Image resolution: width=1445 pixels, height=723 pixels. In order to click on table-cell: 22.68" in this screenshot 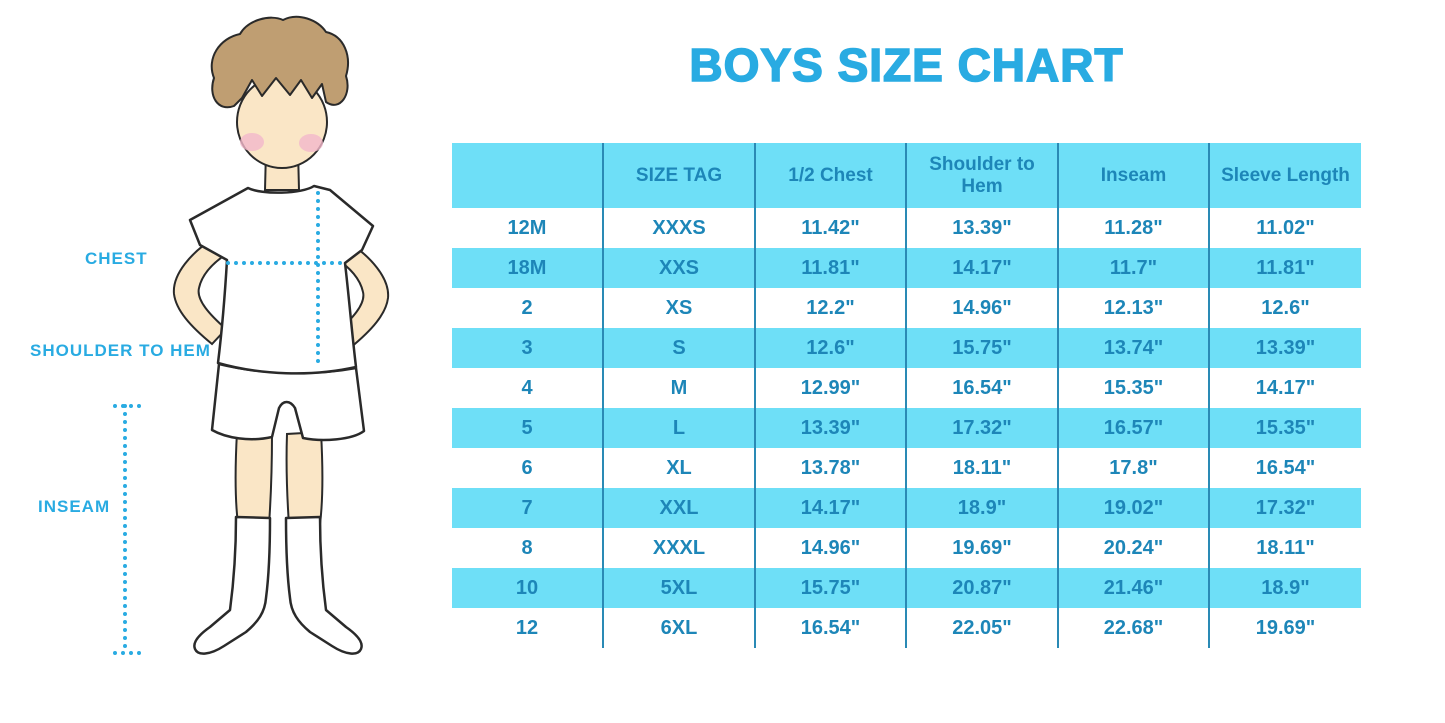, I will do `click(1132, 628)`.